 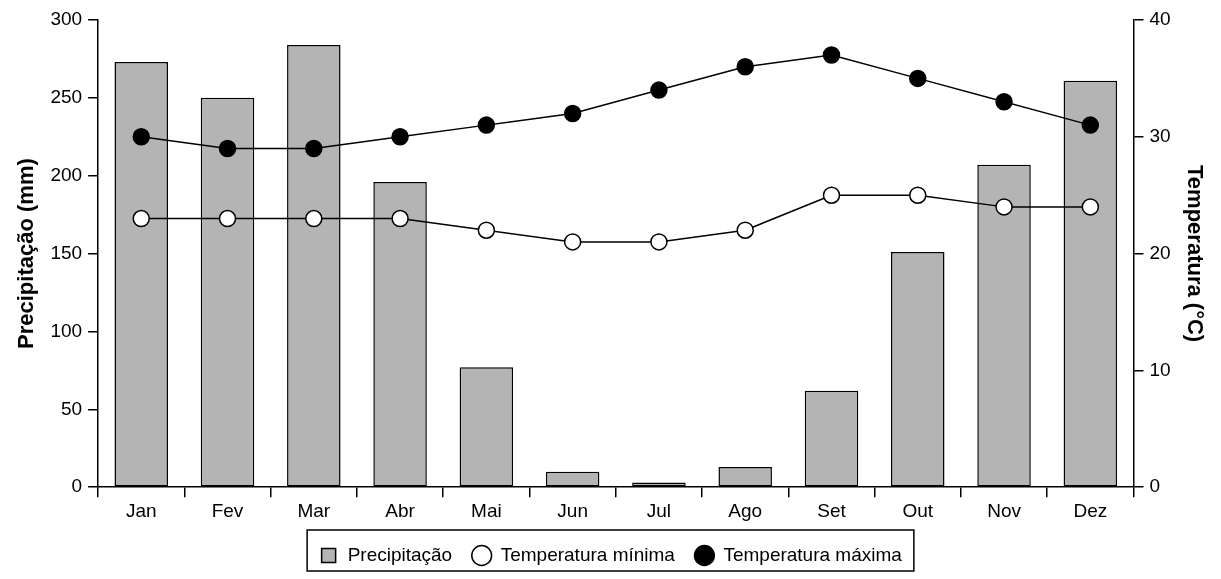 What do you see at coordinates (227, 510) in the screenshot?
I see `x-tick-label: Fev` at bounding box center [227, 510].